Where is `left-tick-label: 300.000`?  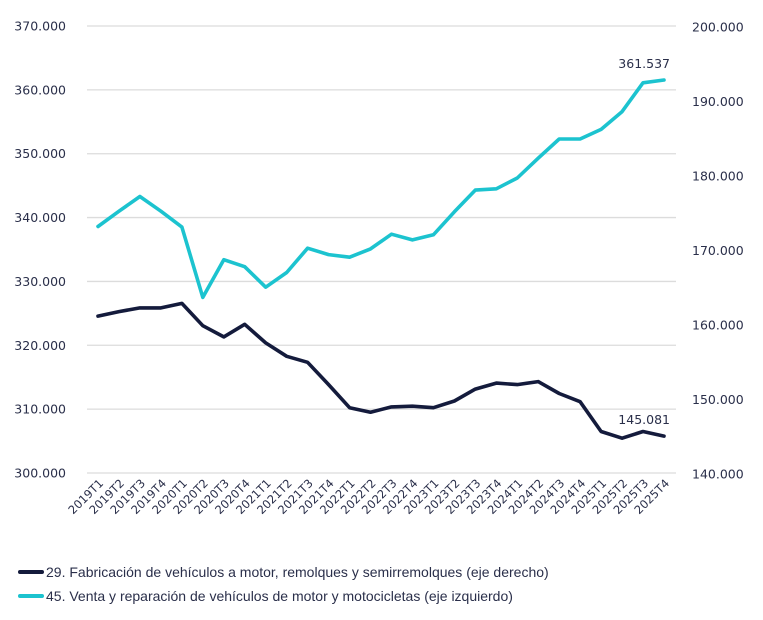 left-tick-label: 300.000 is located at coordinates (40, 473).